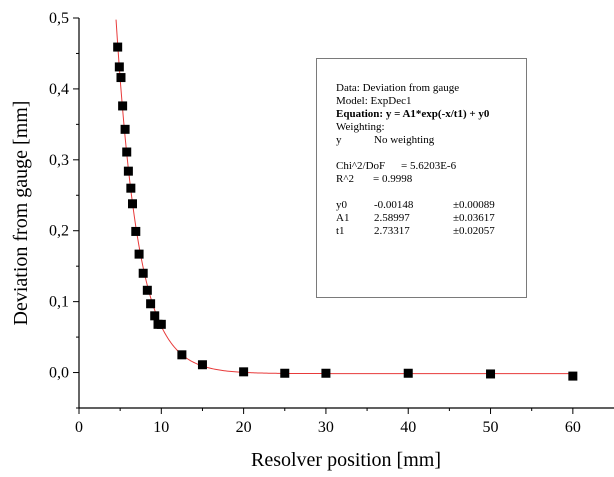 The height and width of the screenshot is (477, 614). I want to click on y-tick-label: 0,1, so click(59, 302).